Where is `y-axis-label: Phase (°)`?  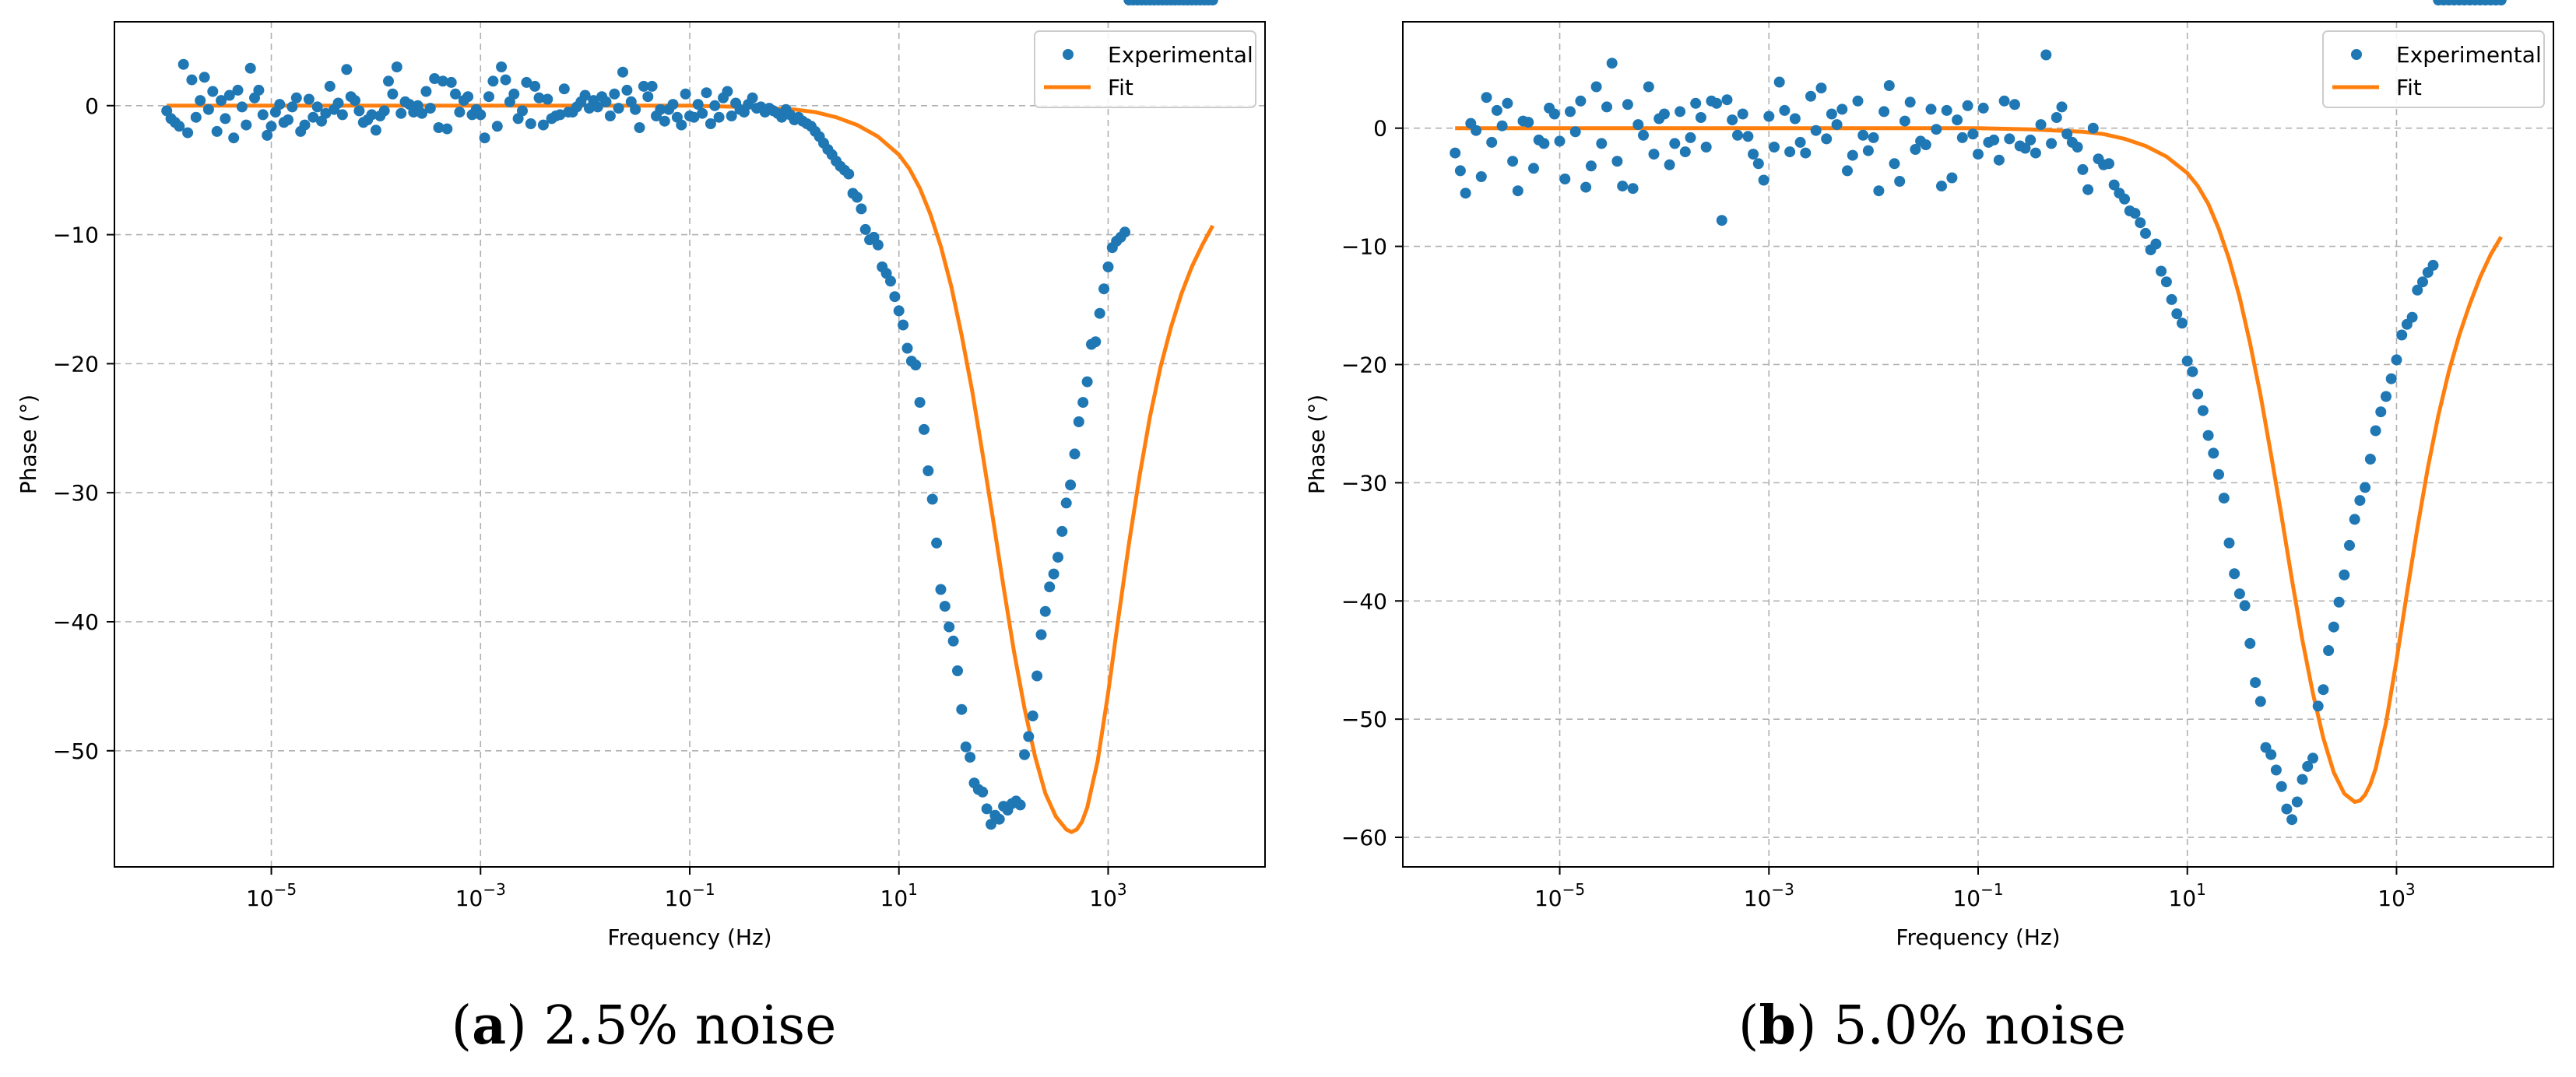 y-axis-label: Phase (°) is located at coordinates (1317, 444).